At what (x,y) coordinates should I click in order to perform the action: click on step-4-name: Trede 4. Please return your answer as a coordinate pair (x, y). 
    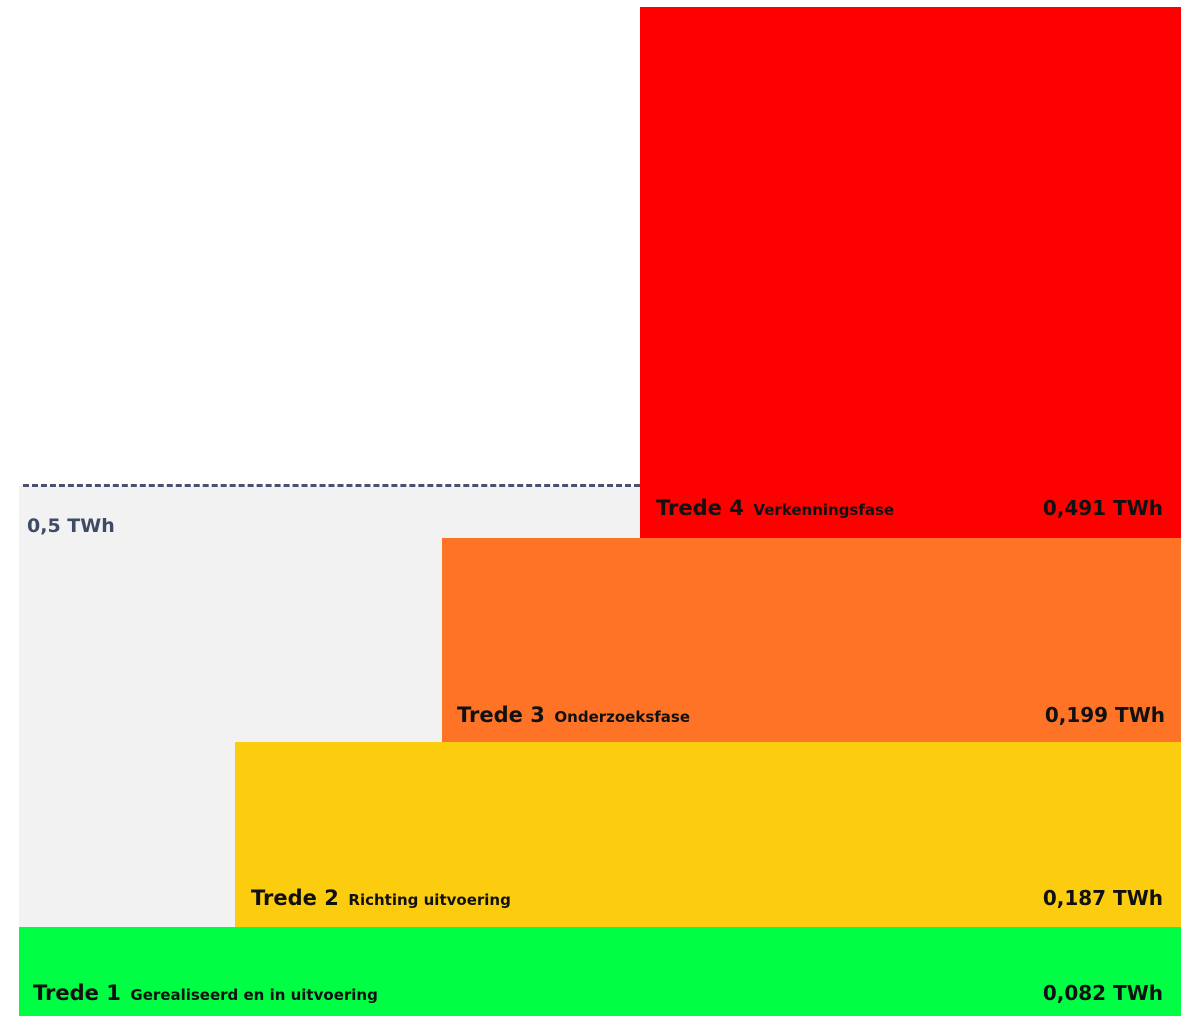
    Looking at the image, I should click on (700, 508).